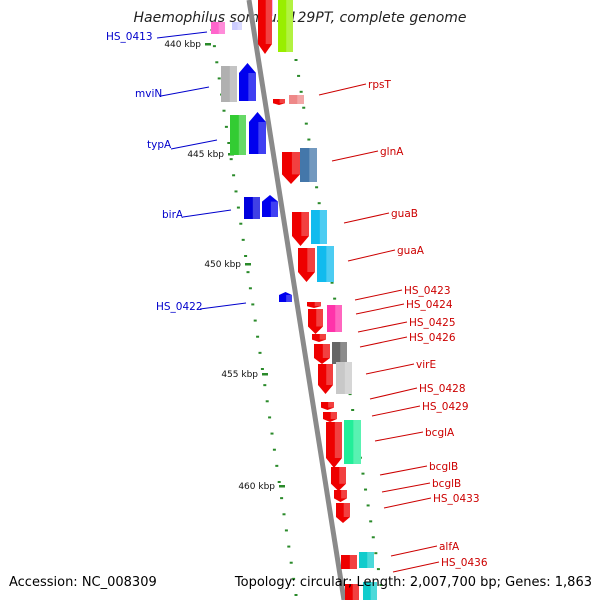  Describe the element at coordinates (239, 375) in the screenshot. I see `kbp-tick-label: 455 kbp` at that location.